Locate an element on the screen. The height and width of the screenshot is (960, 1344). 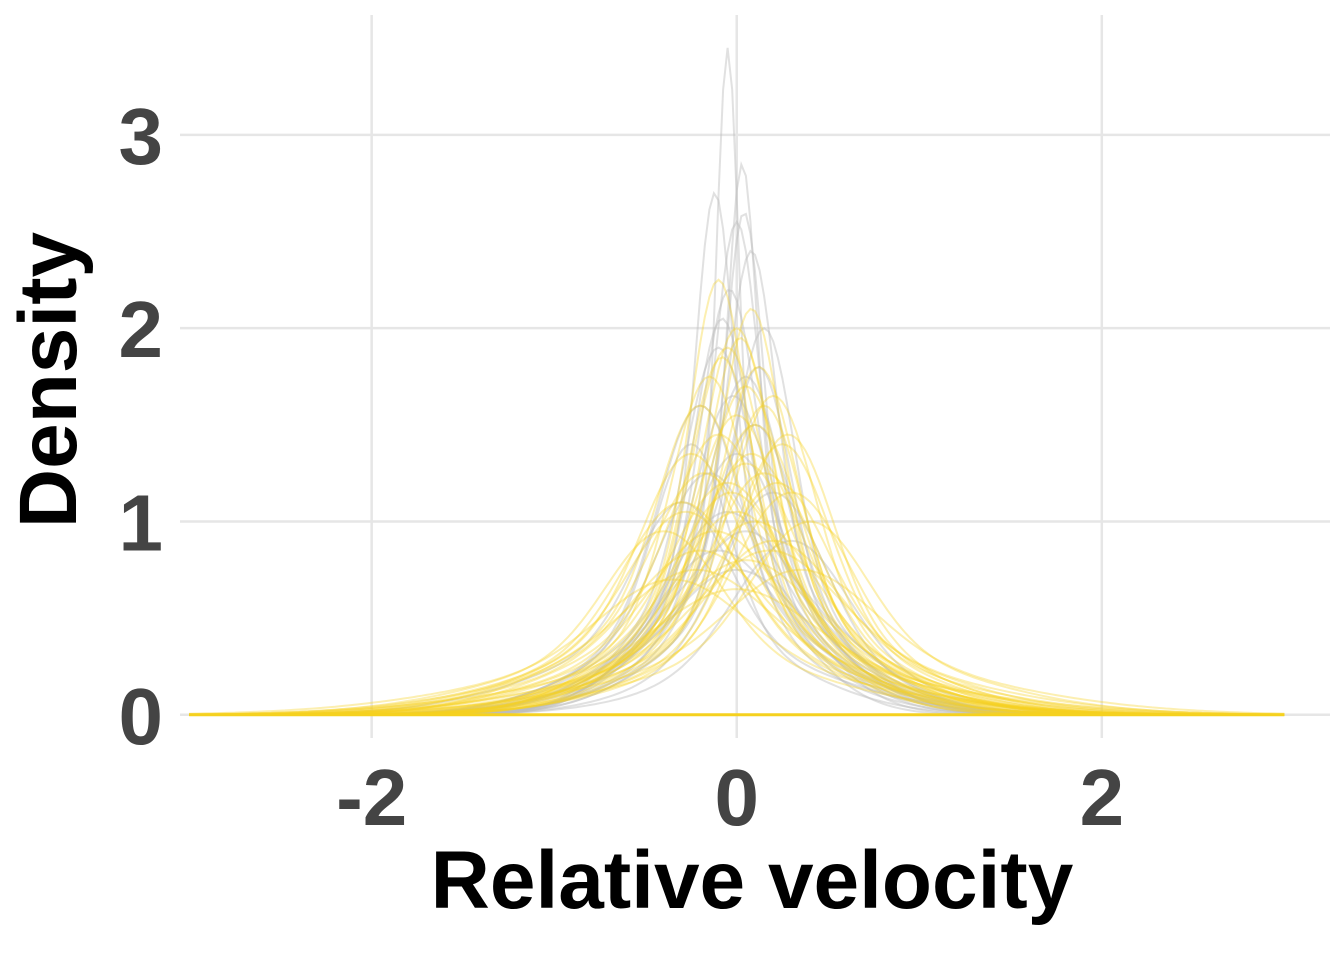
y-tick-label: 2 is located at coordinates (141, 329).